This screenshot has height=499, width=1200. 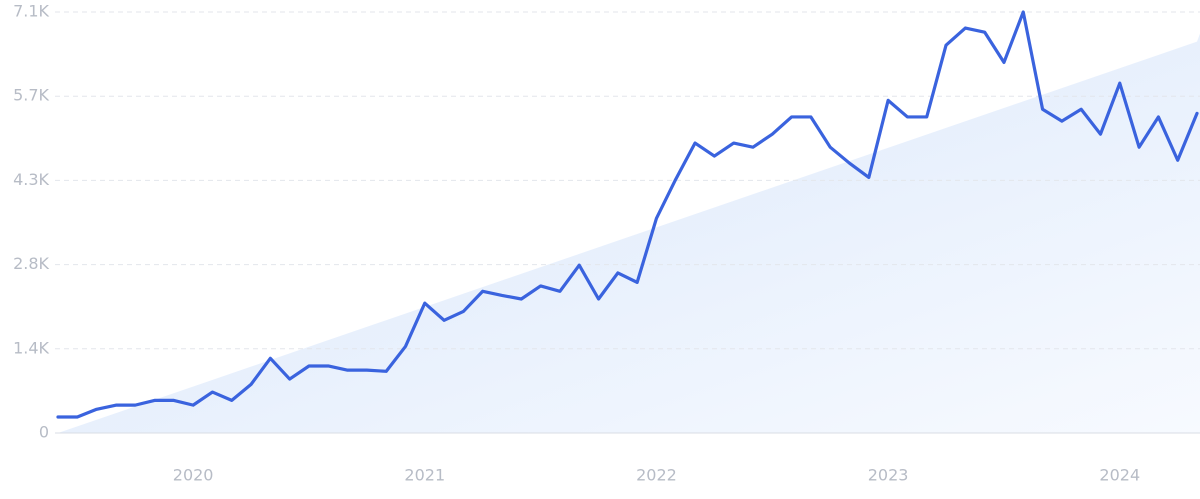 I want to click on x-tick-label: 2023, so click(x=888, y=475).